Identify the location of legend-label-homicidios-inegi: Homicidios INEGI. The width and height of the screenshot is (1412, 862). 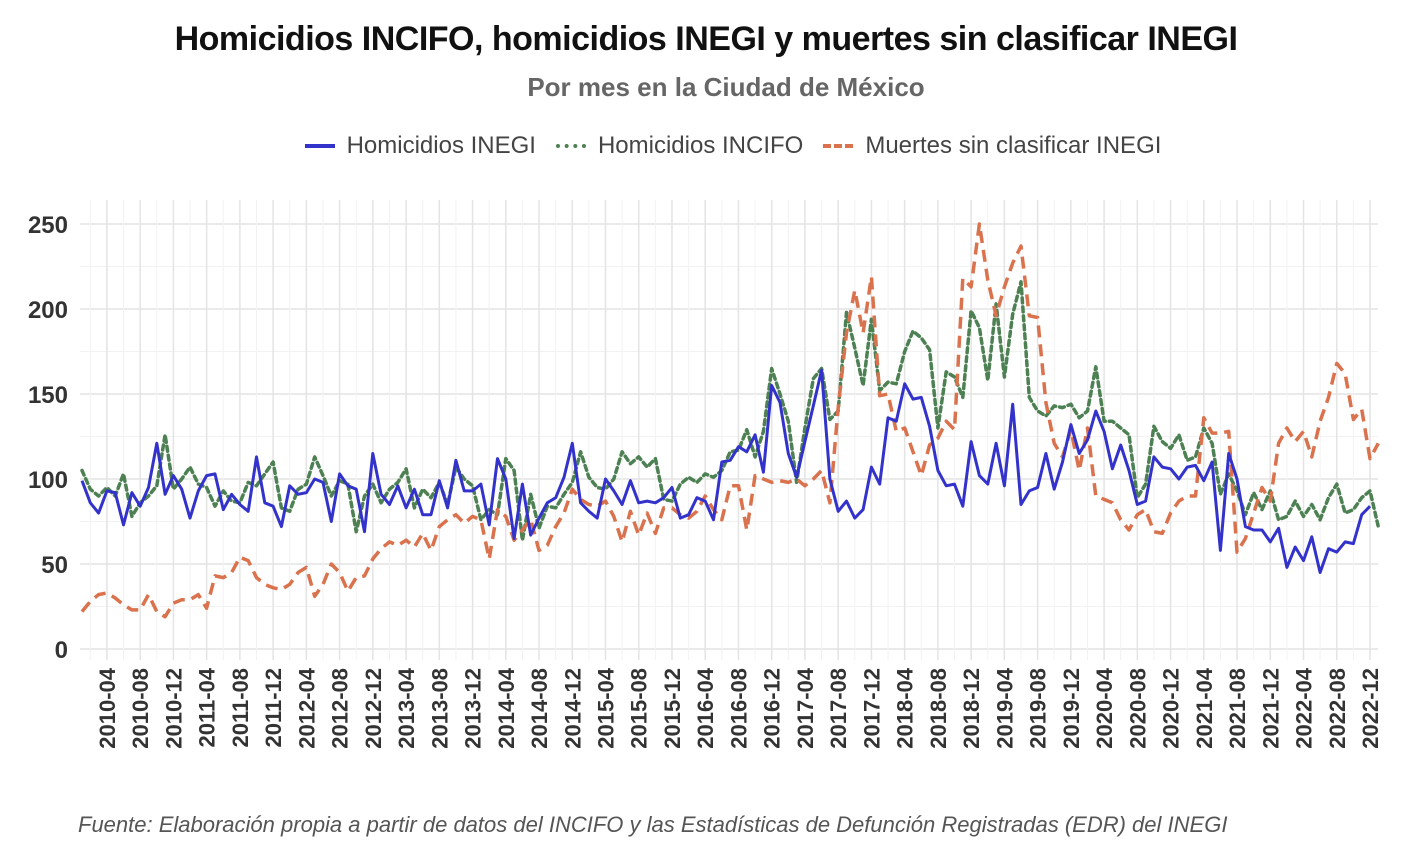
(441, 145).